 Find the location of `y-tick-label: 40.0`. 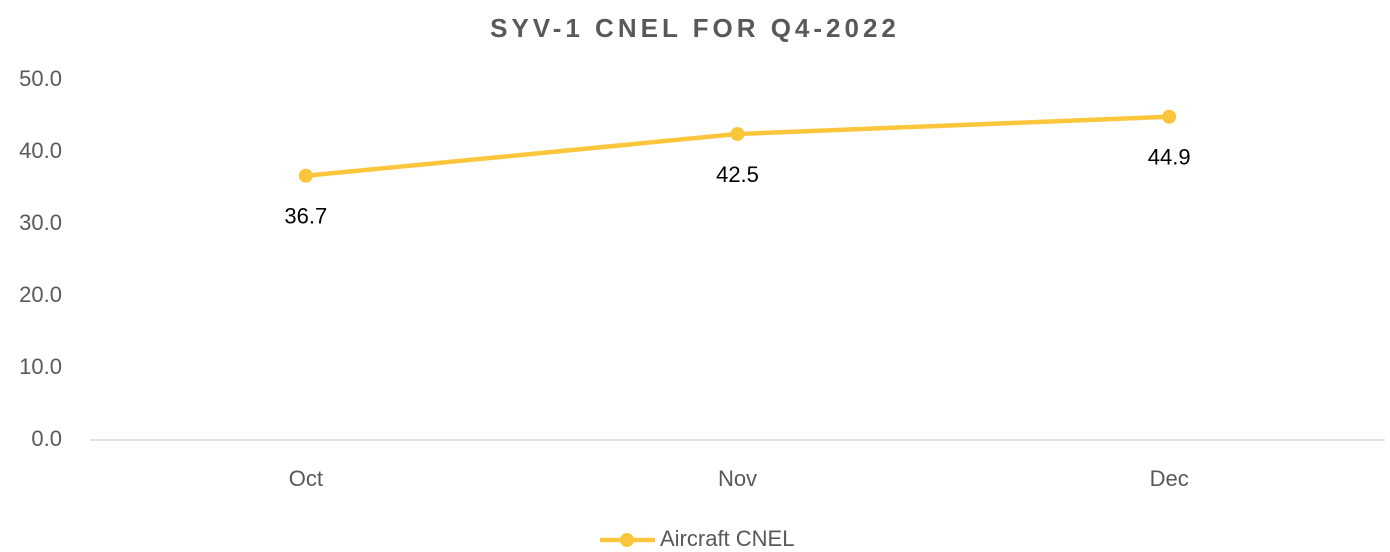

y-tick-label: 40.0 is located at coordinates (40, 150).